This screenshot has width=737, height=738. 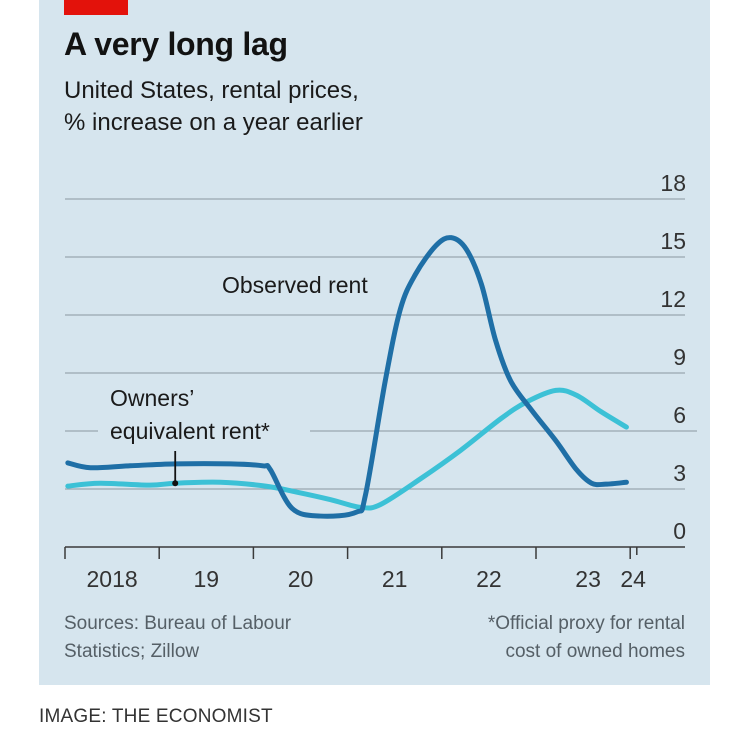 What do you see at coordinates (374, 569) in the screenshot?
I see `x-axis: 2018 19 20 21 22 23 24` at bounding box center [374, 569].